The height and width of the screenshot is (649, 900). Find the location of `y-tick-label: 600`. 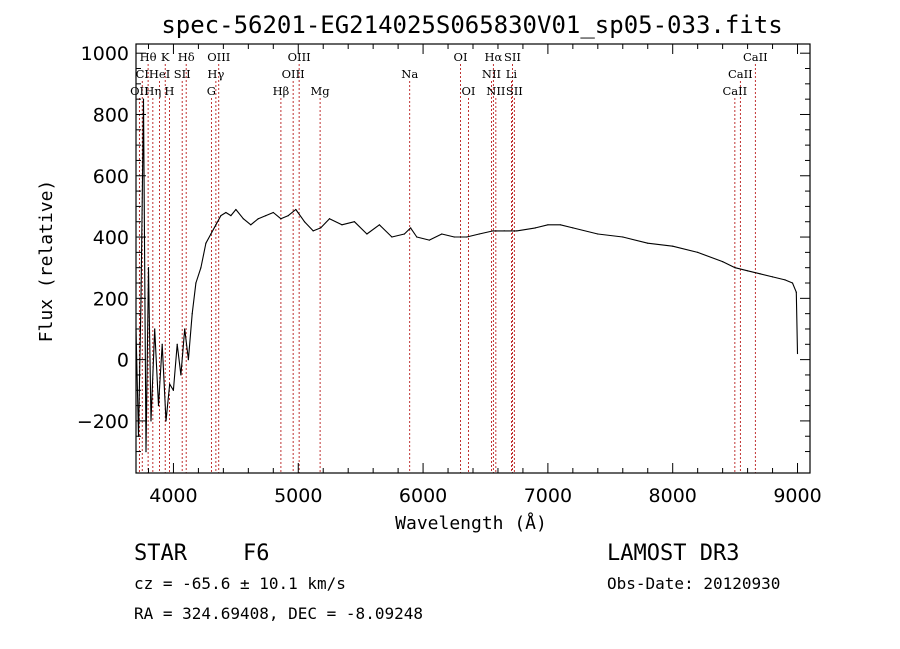

y-tick-label: 600 is located at coordinates (111, 177).